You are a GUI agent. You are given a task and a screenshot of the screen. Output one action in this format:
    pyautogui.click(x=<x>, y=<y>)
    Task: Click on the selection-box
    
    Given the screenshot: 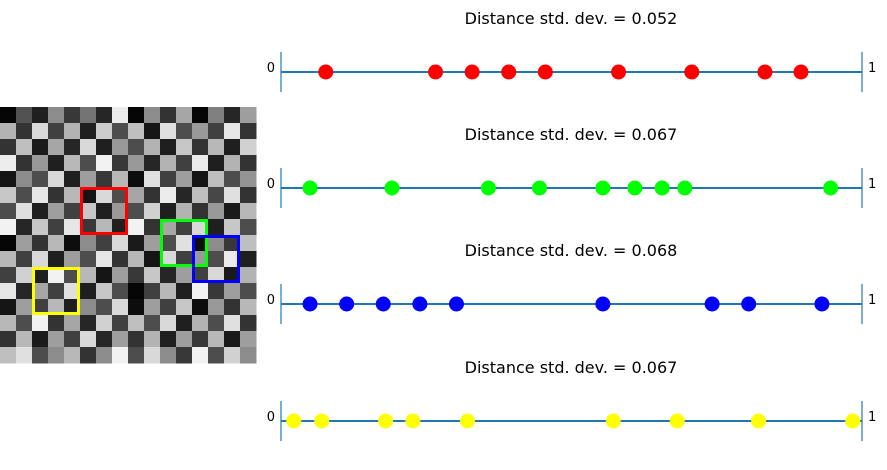 What is the action you would take?
    pyautogui.click(x=56, y=291)
    